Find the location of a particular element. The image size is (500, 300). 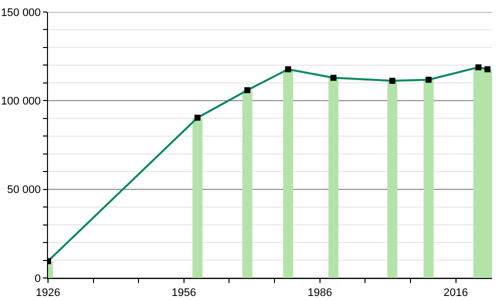

y-tick-label: 0 is located at coordinates (37, 278).